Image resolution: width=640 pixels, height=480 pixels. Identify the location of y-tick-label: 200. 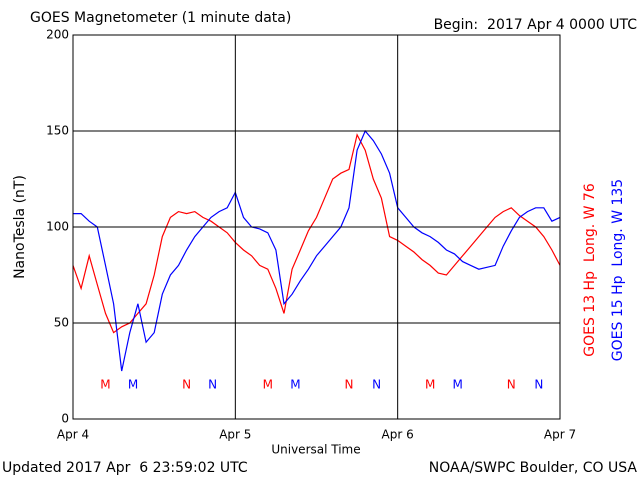
(57, 35).